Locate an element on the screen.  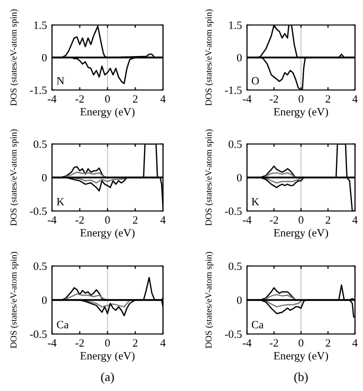
annotation: N is located at coordinates (60, 80).